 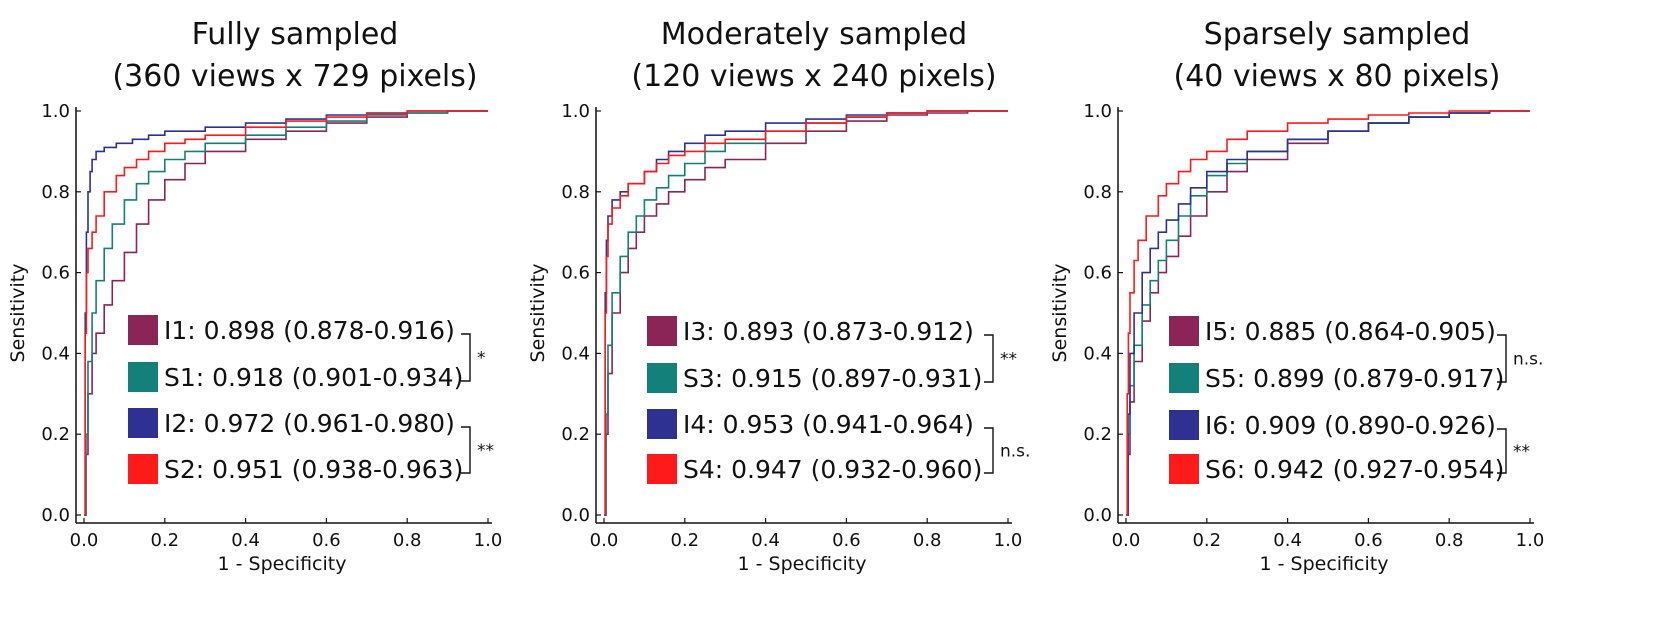 I want to click on legend-label: I3: 0.893 (0.873-0.912), so click(x=828, y=331).